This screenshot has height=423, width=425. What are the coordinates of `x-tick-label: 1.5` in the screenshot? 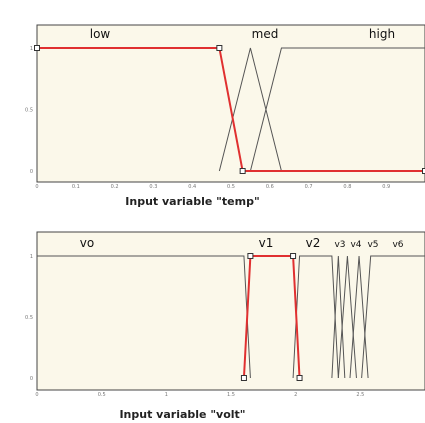 It's located at (231, 395).